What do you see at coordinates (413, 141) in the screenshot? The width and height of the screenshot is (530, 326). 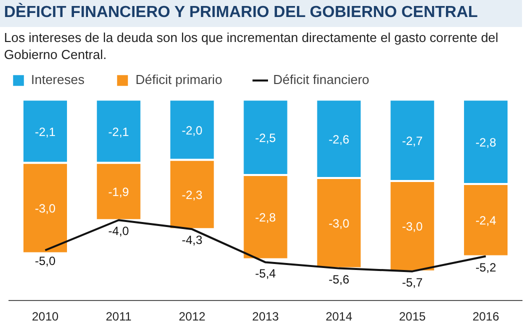 I see `data-label: -2,7` at bounding box center [413, 141].